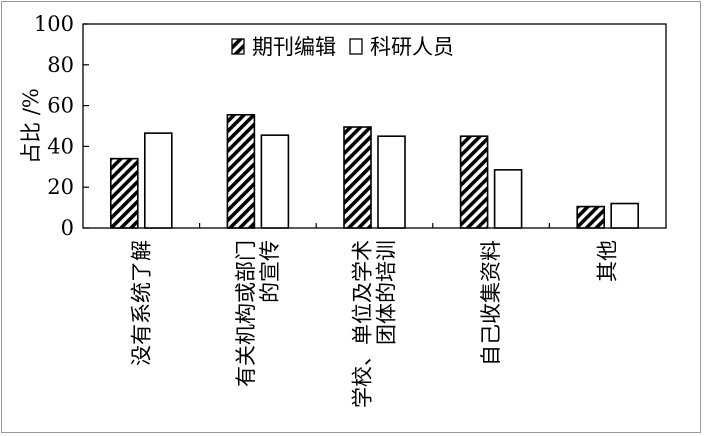 The height and width of the screenshot is (436, 704). Describe the element at coordinates (67, 228) in the screenshot. I see `y-tick-label: 0` at that location.